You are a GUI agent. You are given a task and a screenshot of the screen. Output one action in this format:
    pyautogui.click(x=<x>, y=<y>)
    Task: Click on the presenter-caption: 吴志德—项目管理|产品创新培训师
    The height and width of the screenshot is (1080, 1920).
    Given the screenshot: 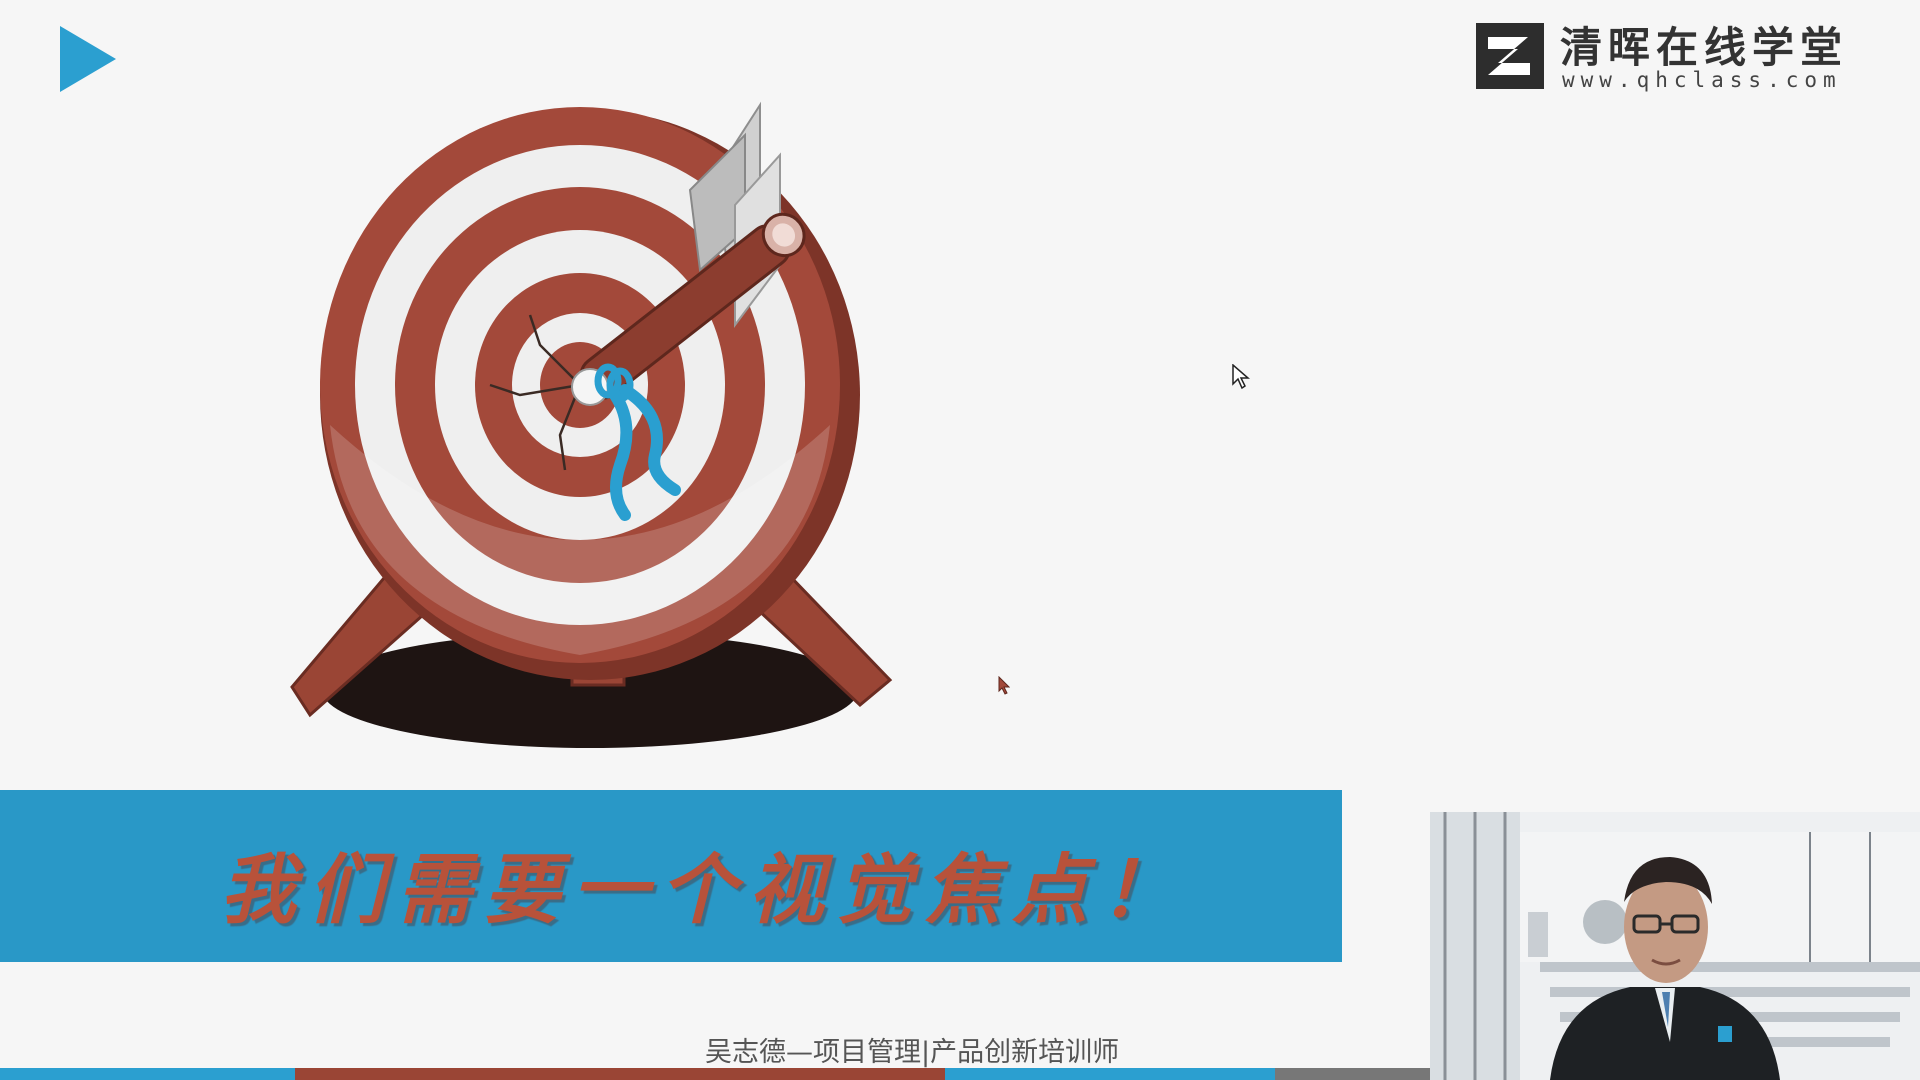 What is the action you would take?
    pyautogui.click(x=912, y=1052)
    